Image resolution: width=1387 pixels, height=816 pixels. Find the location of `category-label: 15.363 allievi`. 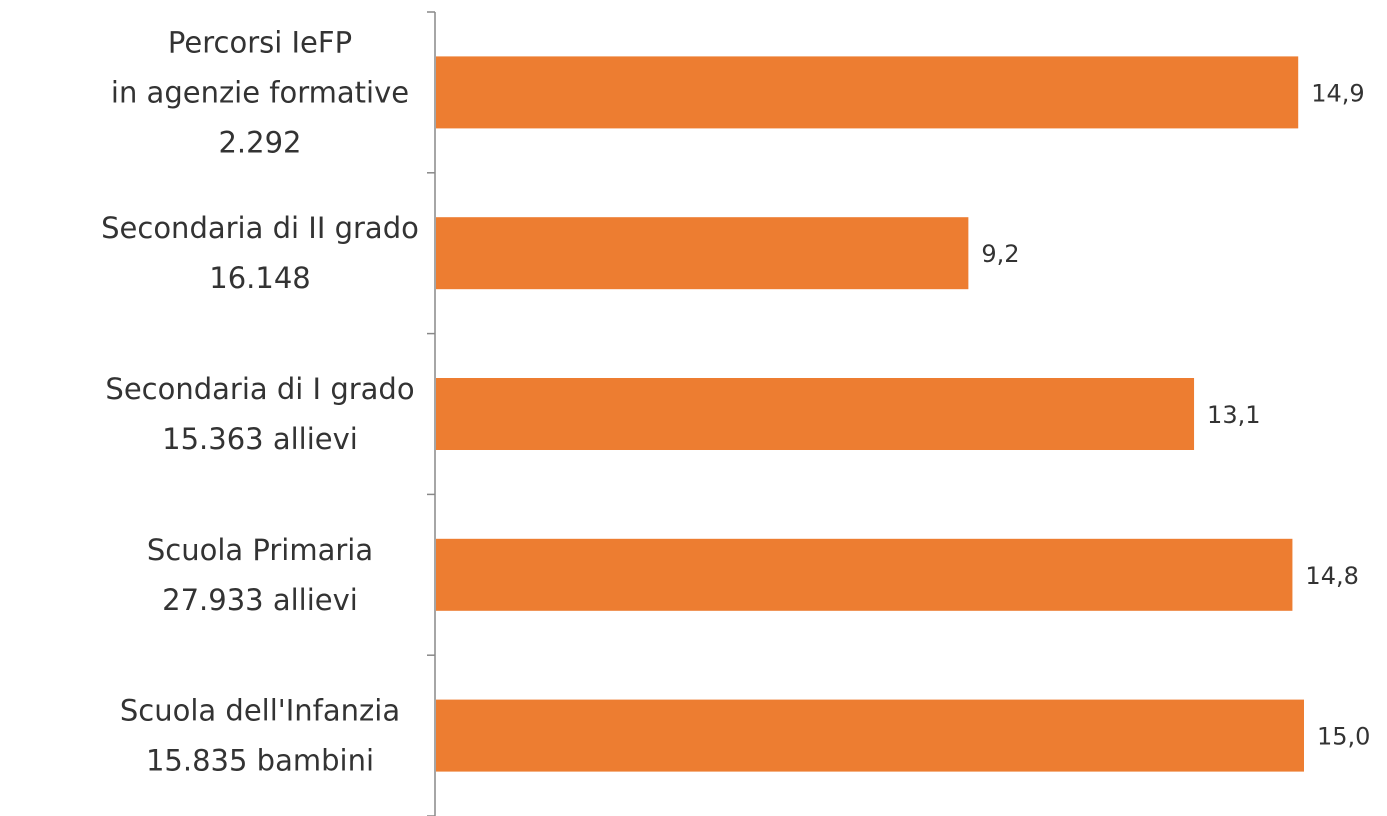

category-label: 15.363 allievi is located at coordinates (260, 439).